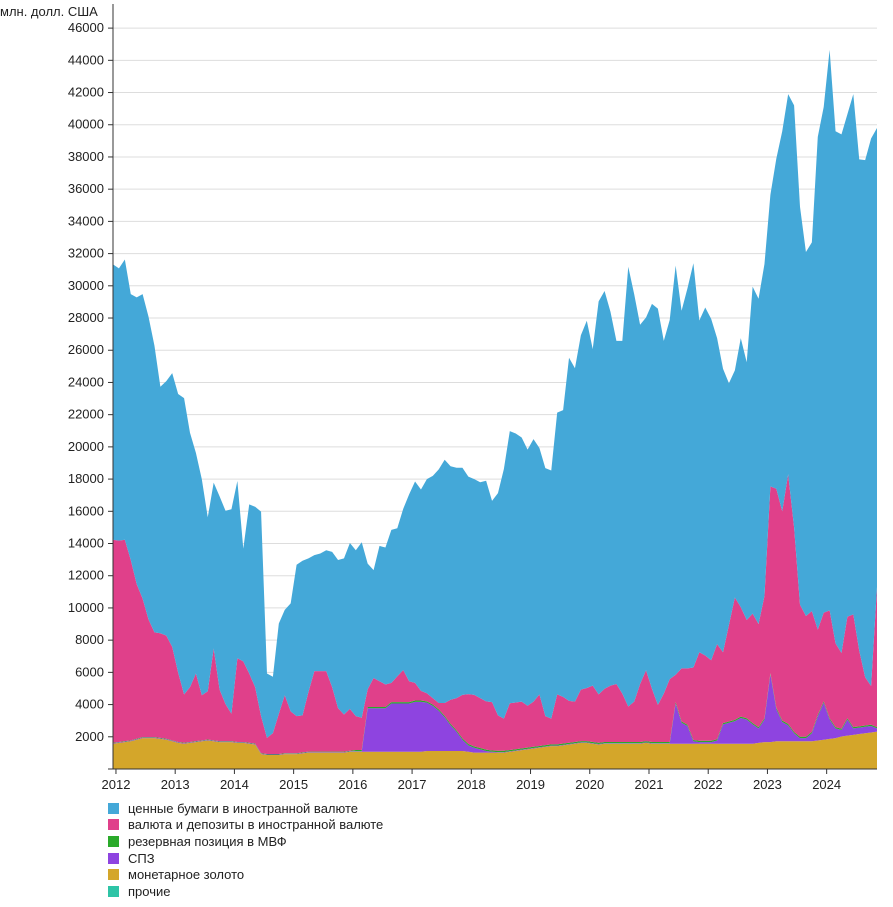  I want to click on x-tick-label: 2022, so click(708, 783).